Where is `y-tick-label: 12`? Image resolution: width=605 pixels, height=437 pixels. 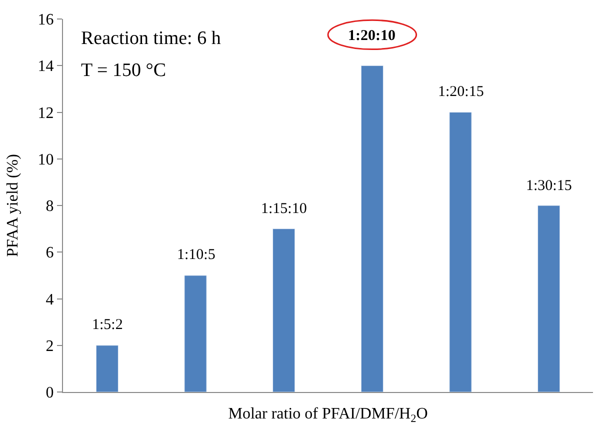
y-tick-label: 12 is located at coordinates (46, 113).